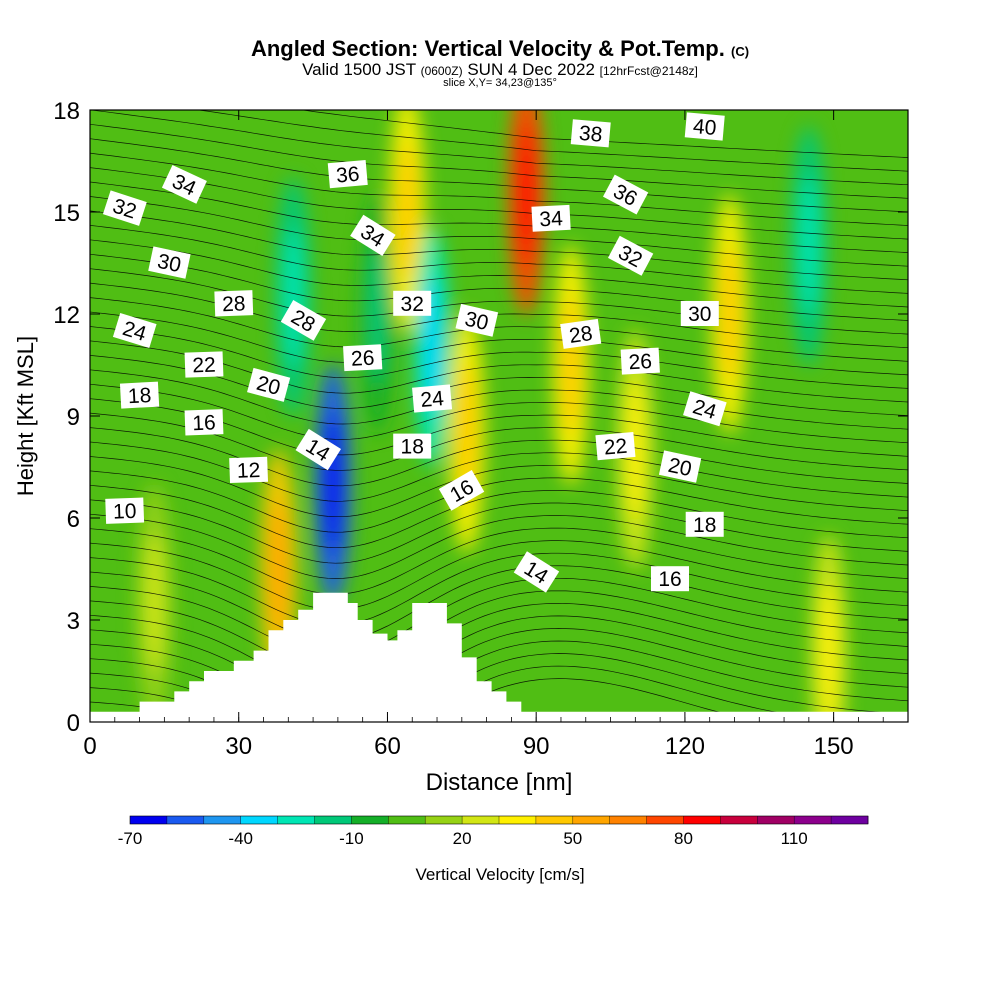 The width and height of the screenshot is (1000, 1000). I want to click on theta-label: 10, so click(125, 510).